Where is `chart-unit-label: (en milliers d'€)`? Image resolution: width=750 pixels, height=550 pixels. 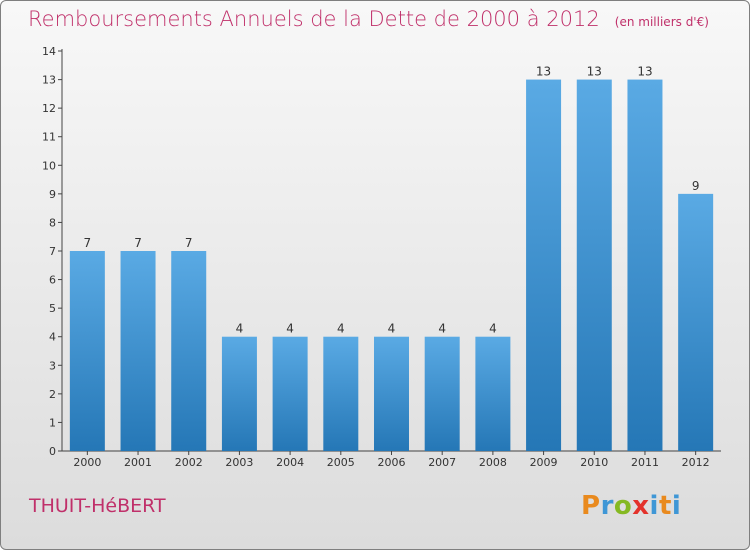
chart-unit-label: (en milliers d'€) is located at coordinates (661, 22).